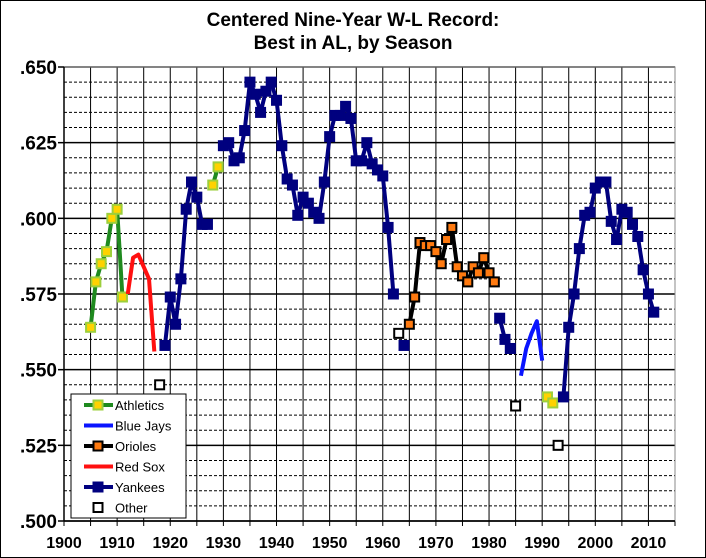 Image resolution: width=706 pixels, height=558 pixels. Describe the element at coordinates (170, 543) in the screenshot. I see `x-tick-label: 1920` at that location.